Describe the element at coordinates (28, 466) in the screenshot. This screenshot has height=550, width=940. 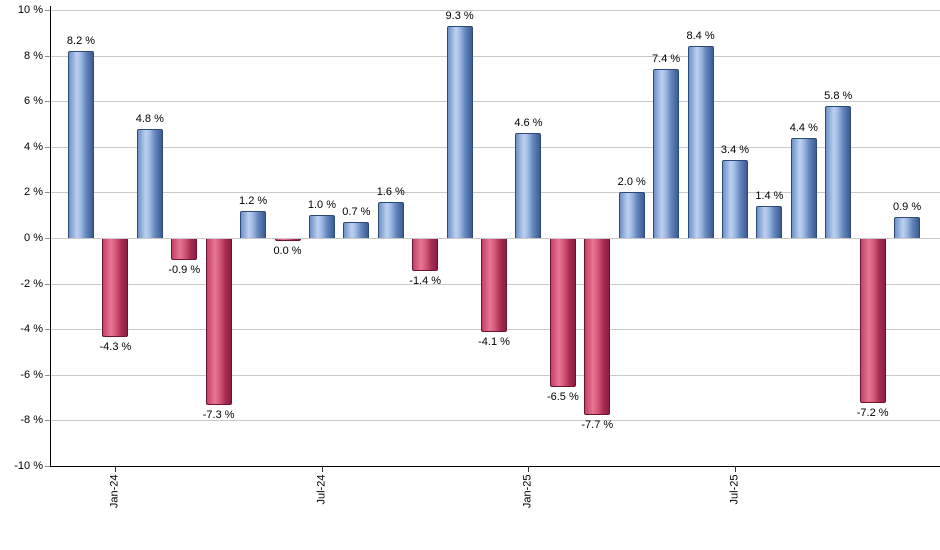
I see `y-axis-label: -10 %` at that location.